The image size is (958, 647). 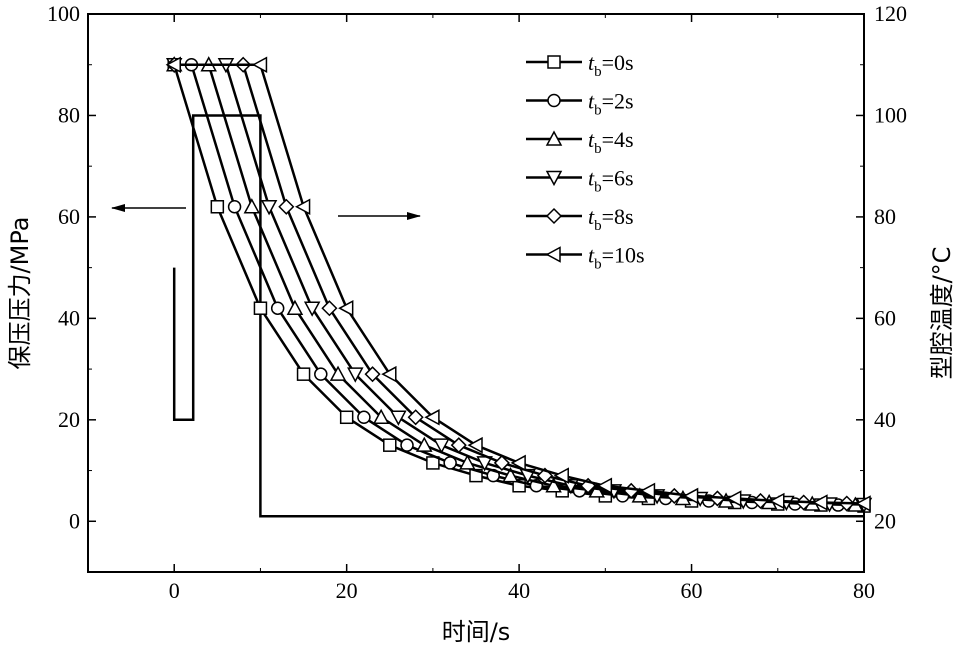 What do you see at coordinates (616, 258) in the screenshot?
I see `legend-label: tb=10s` at bounding box center [616, 258].